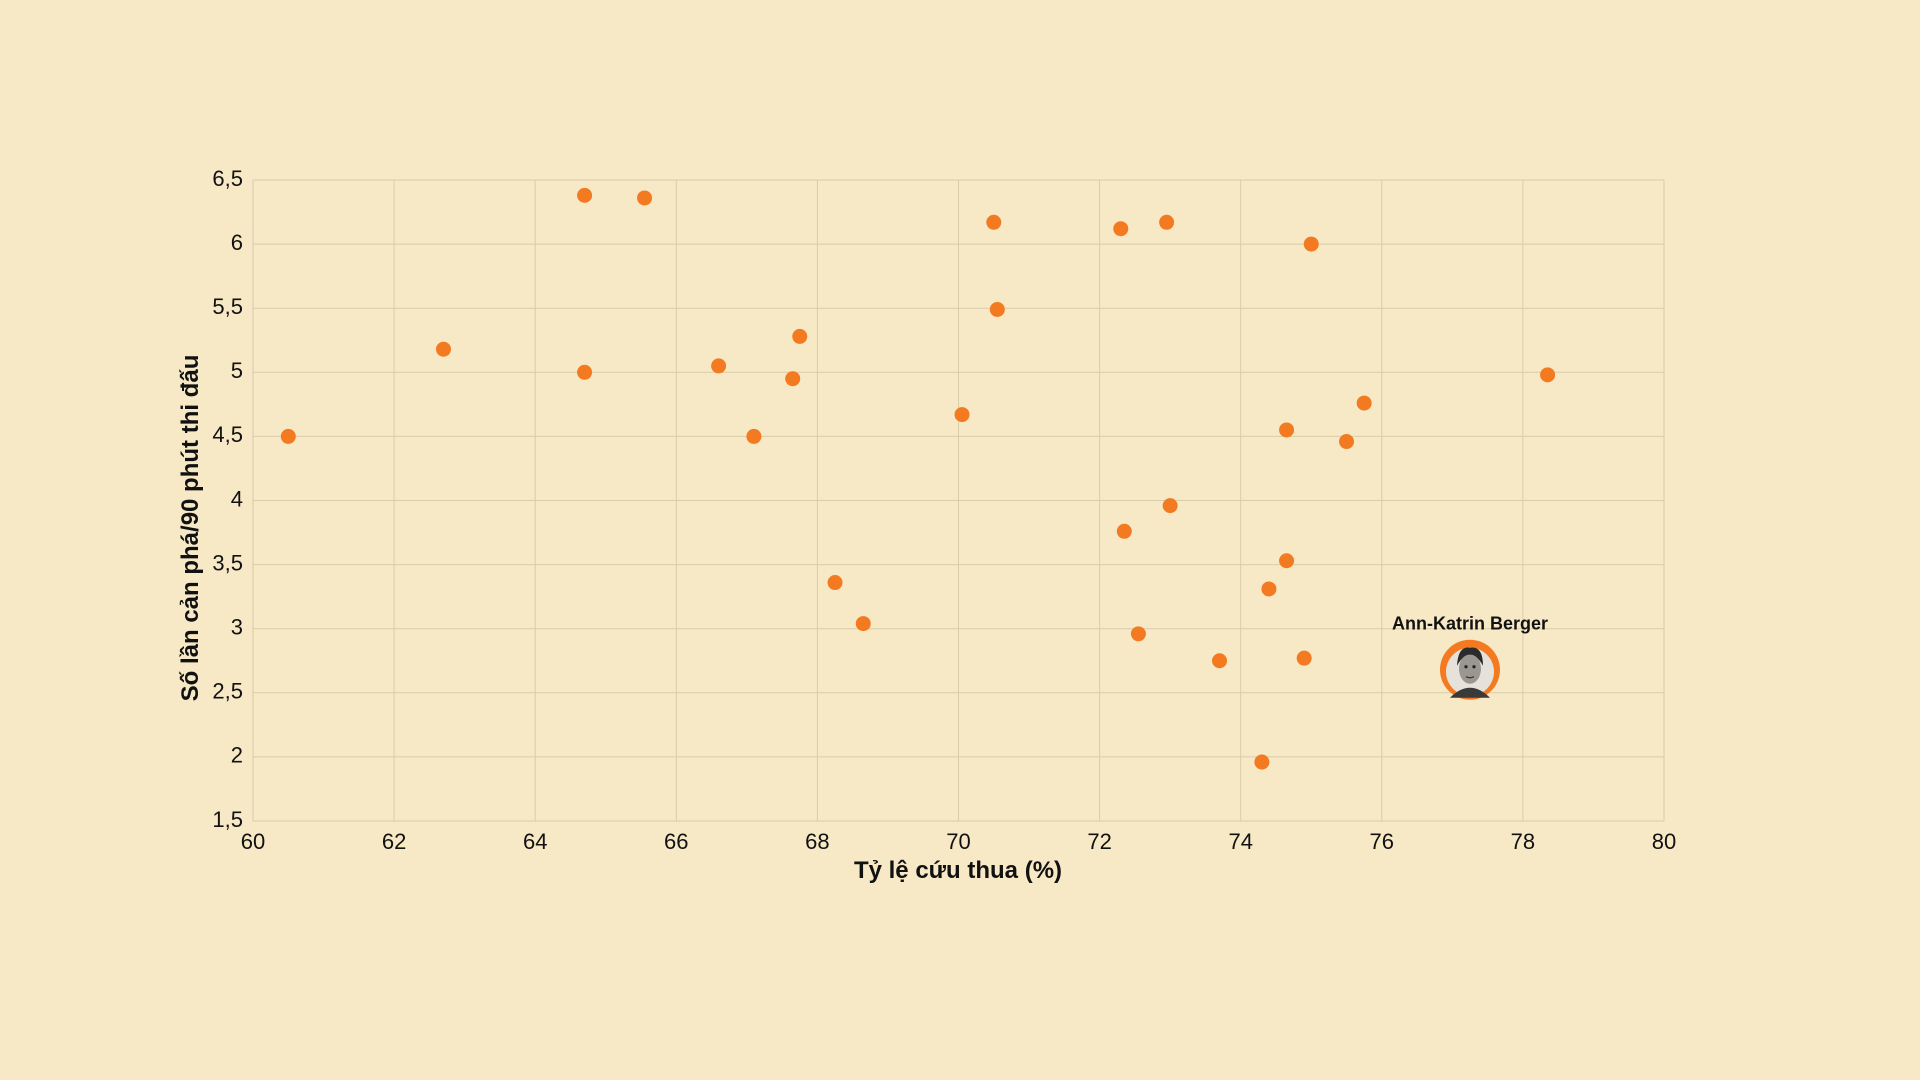 This screenshot has width=1920, height=1080. What do you see at coordinates (227, 434) in the screenshot?
I see `y-tick-label: 4,5` at bounding box center [227, 434].